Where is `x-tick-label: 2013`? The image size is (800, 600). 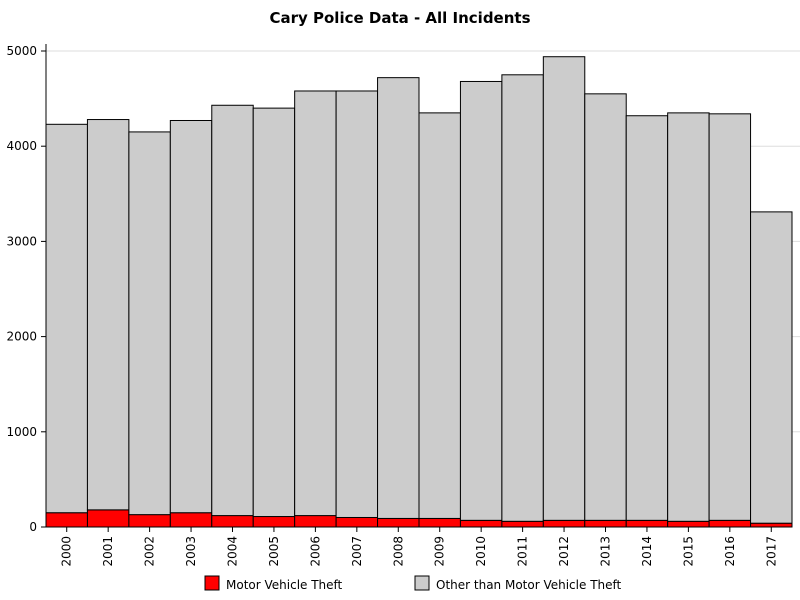
x-tick-label: 2013 is located at coordinates (606, 551).